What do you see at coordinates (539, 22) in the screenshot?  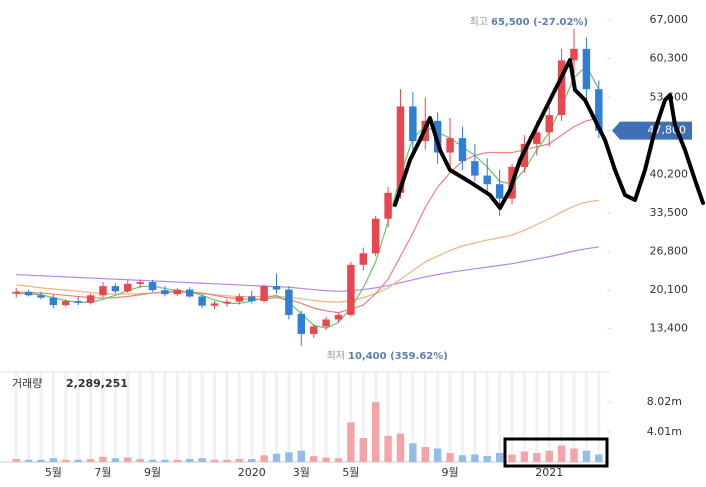 I see `max-text: 65,500 (-27.02%)` at bounding box center [539, 22].